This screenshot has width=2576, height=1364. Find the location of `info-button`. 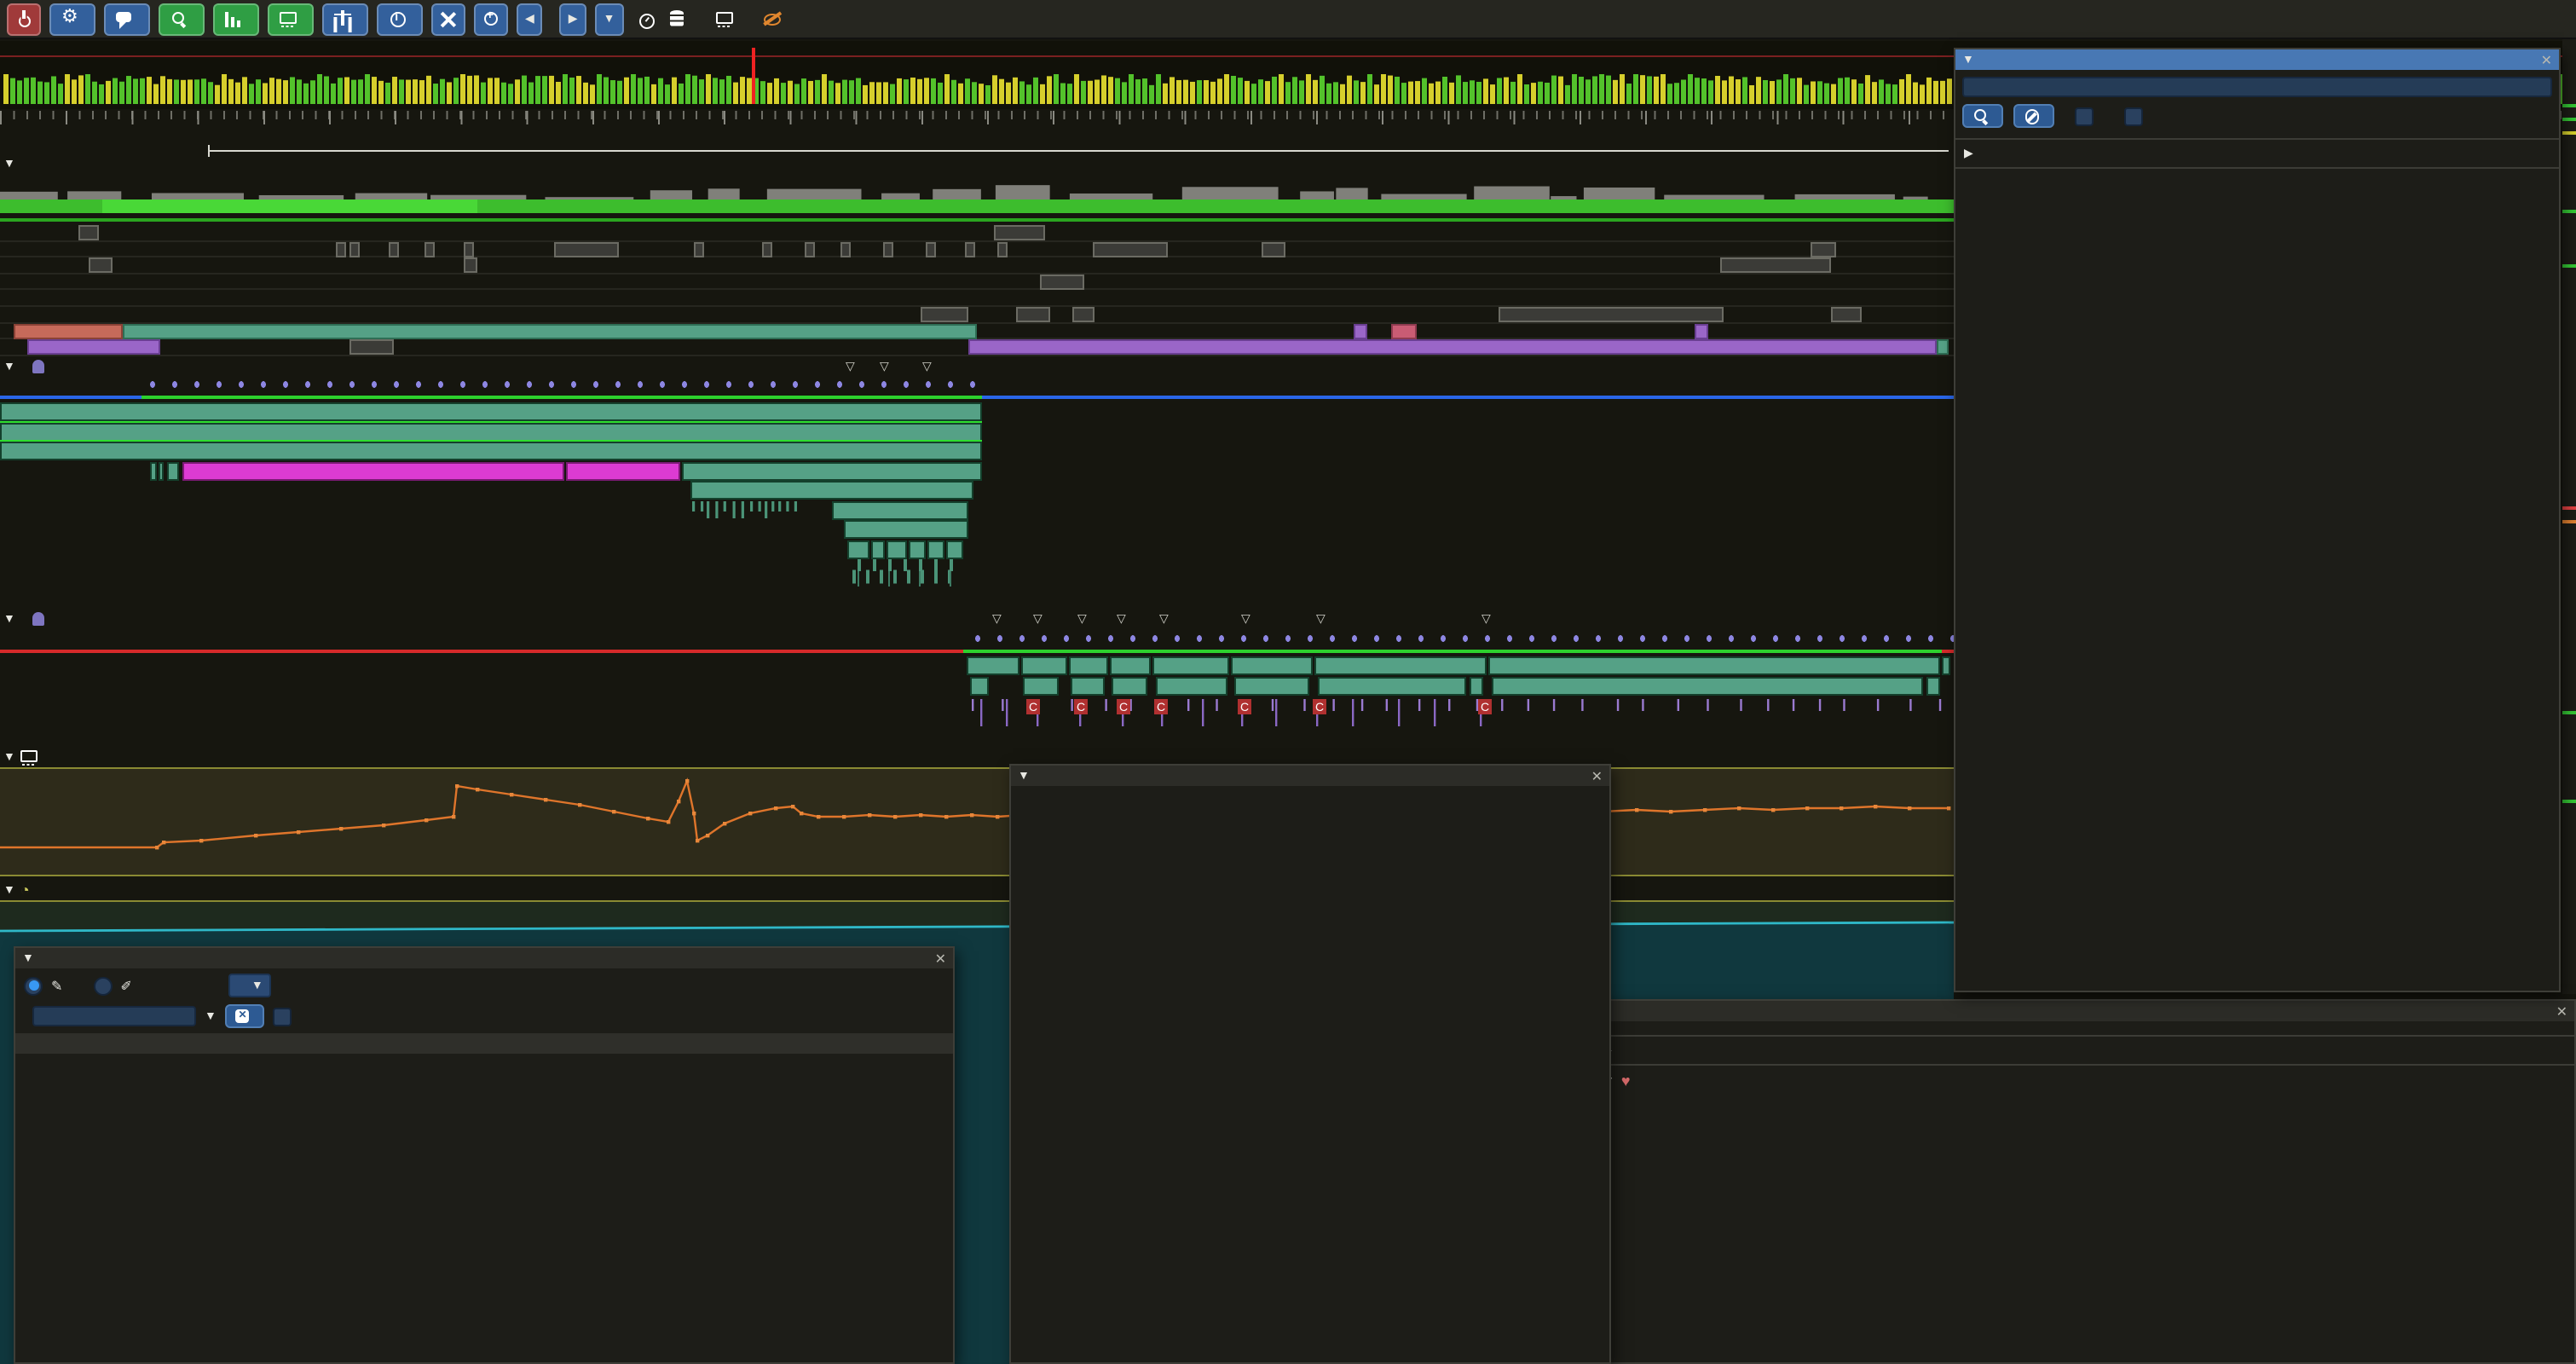

info-button is located at coordinates (400, 19).